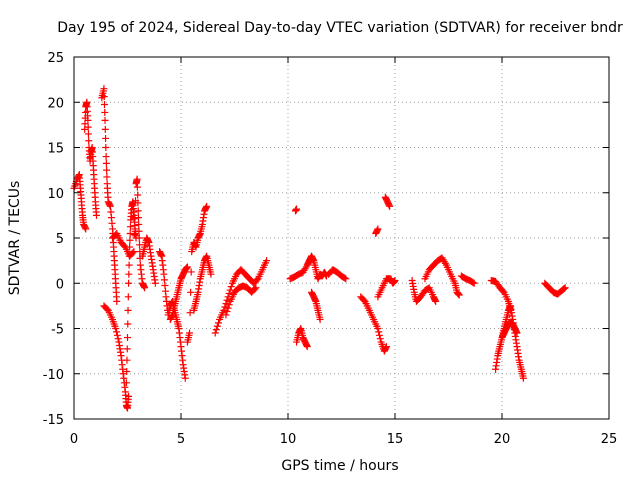 Image resolution: width=640 pixels, height=480 pixels. I want to click on x-tick-label: 5, so click(181, 439).